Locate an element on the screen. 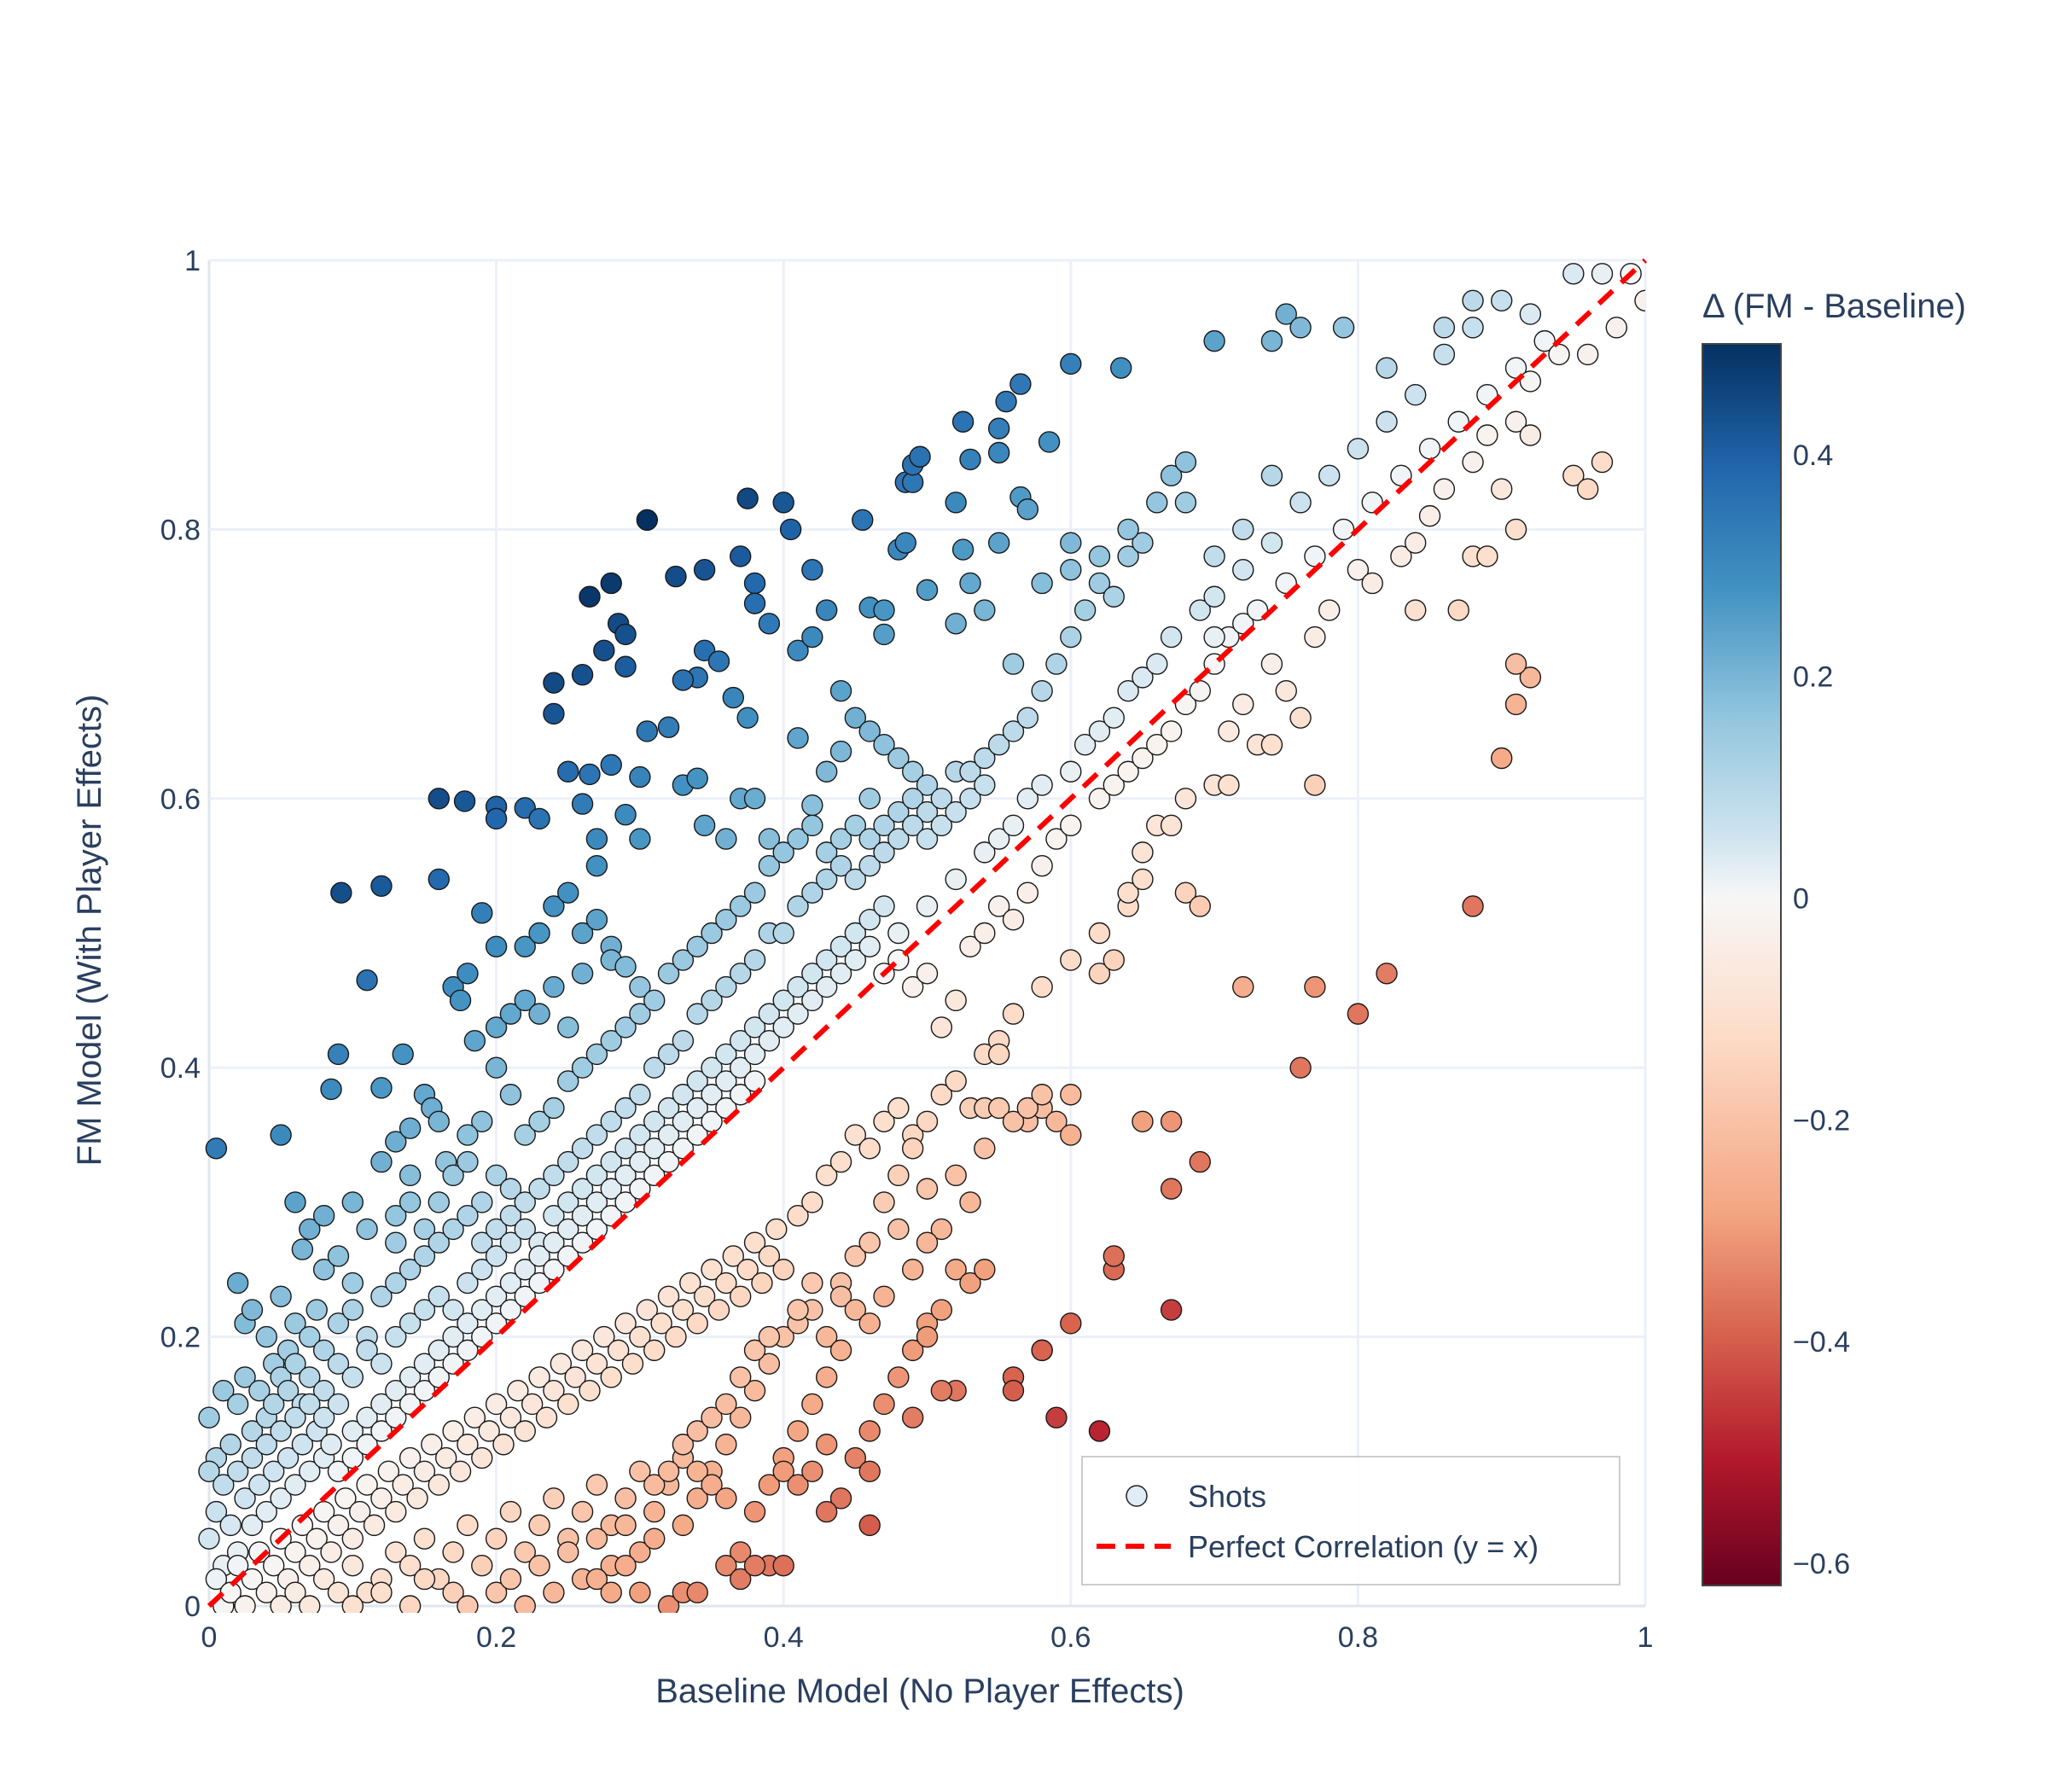 Image resolution: width=2048 pixels, height=1792 pixels. x-tick-label: 0.6 is located at coordinates (1070, 1637).